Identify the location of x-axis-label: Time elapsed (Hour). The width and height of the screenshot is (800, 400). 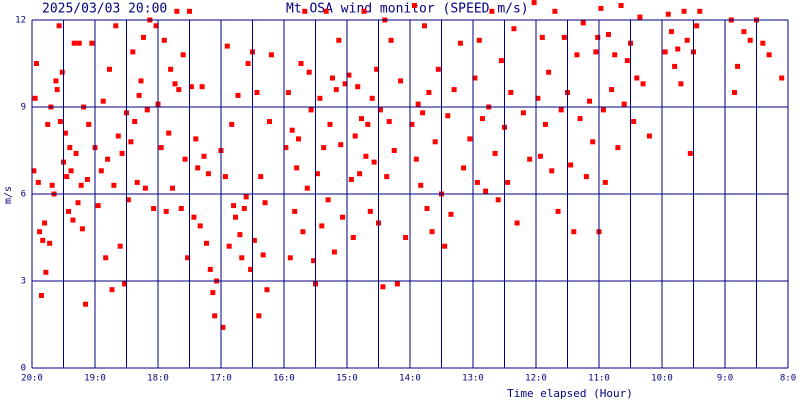
(570, 393).